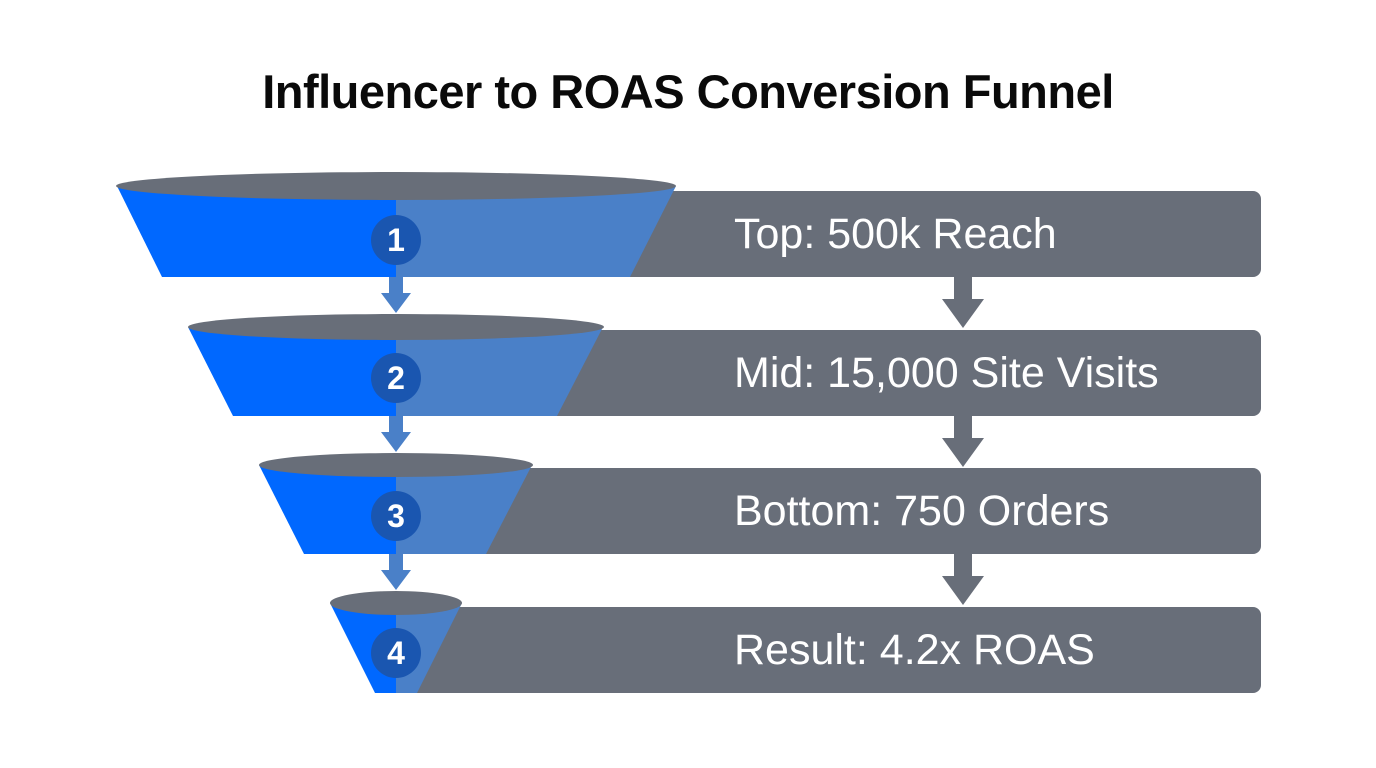 This screenshot has width=1376, height=768. I want to click on stage-2-number-badge: 2, so click(396, 378).